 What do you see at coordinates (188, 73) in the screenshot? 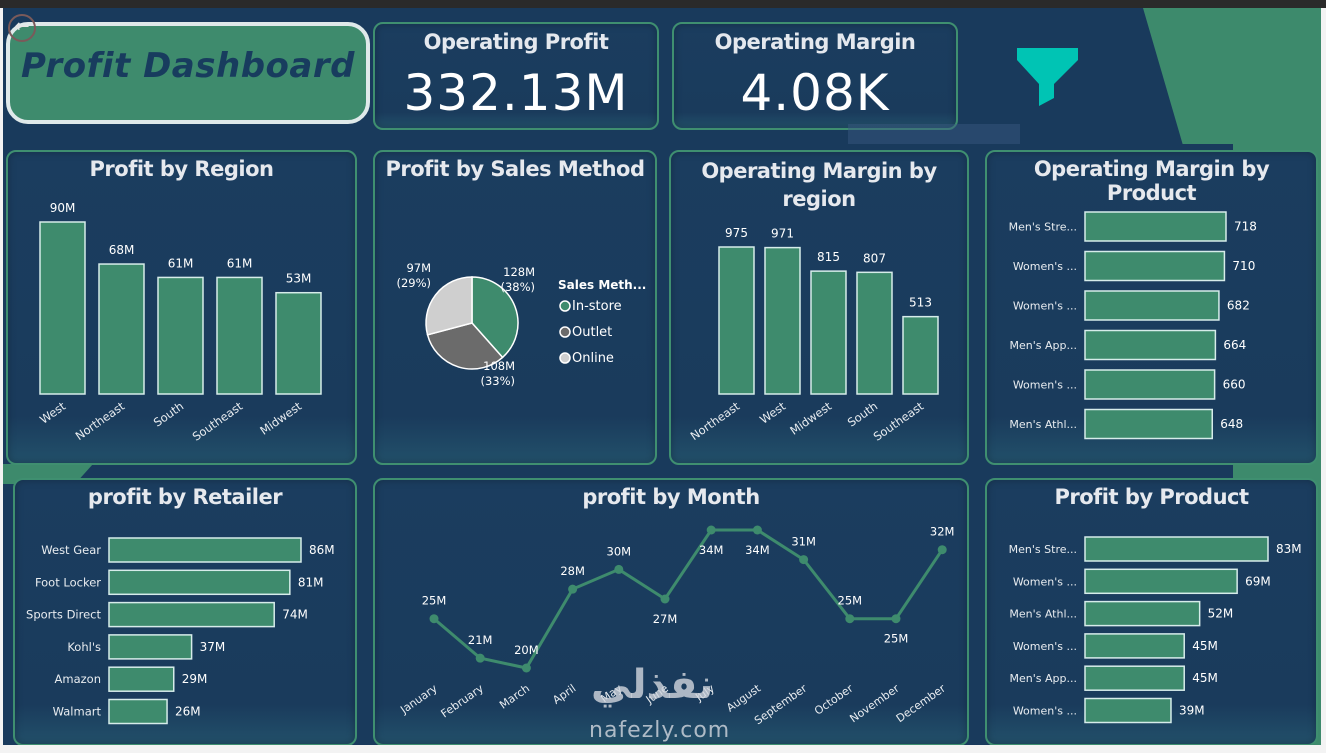
I see `dashboard-title-card: Profit Dashboard` at bounding box center [188, 73].